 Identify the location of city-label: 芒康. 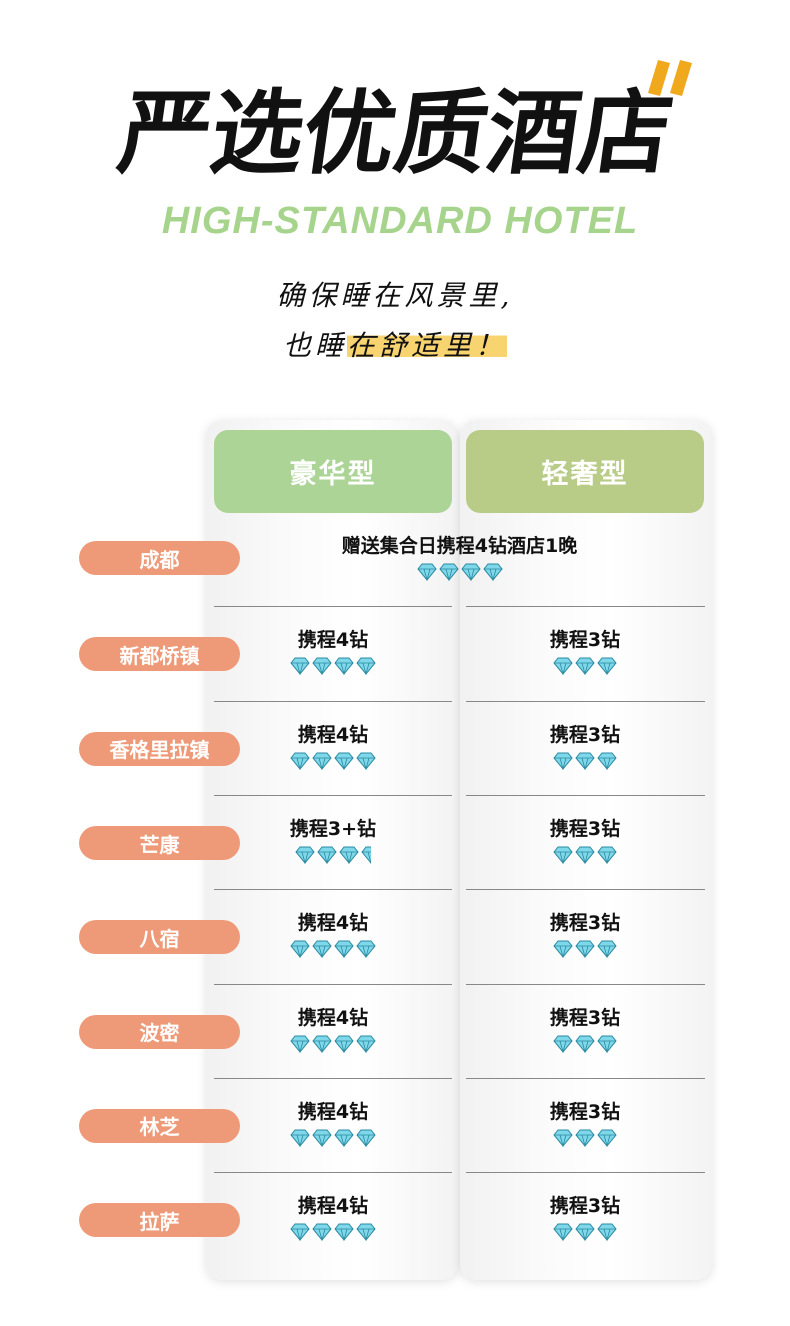
(159, 843).